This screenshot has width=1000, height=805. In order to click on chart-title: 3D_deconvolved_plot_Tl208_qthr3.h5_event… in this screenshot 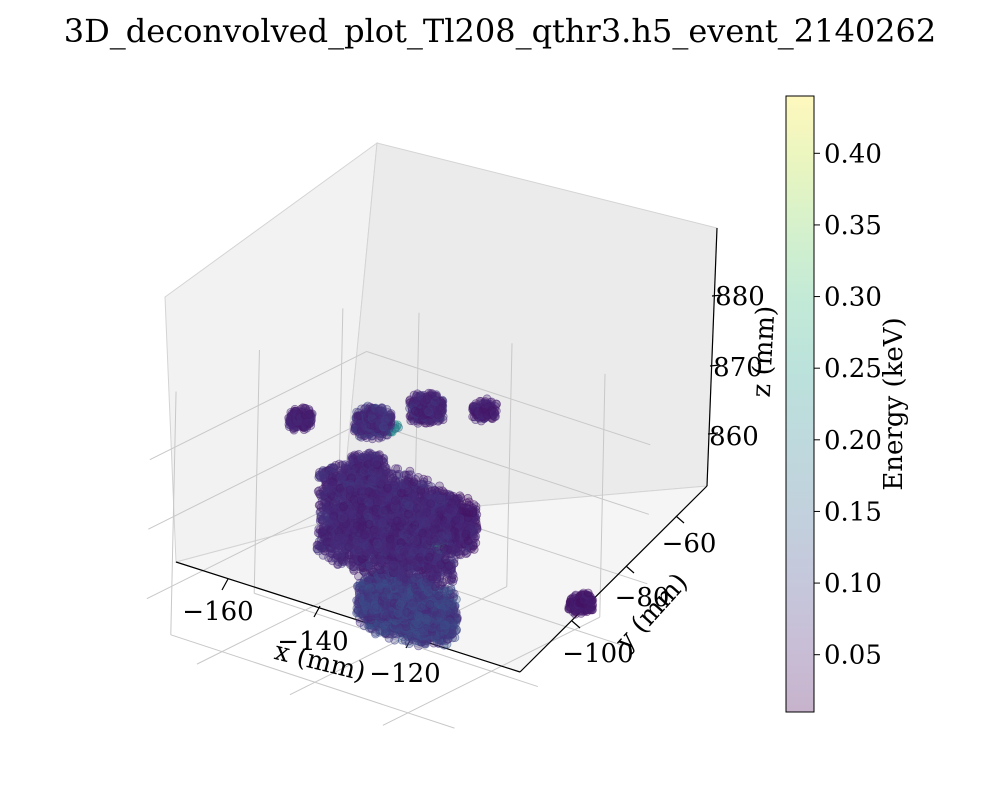, I will do `click(500, 31)`.